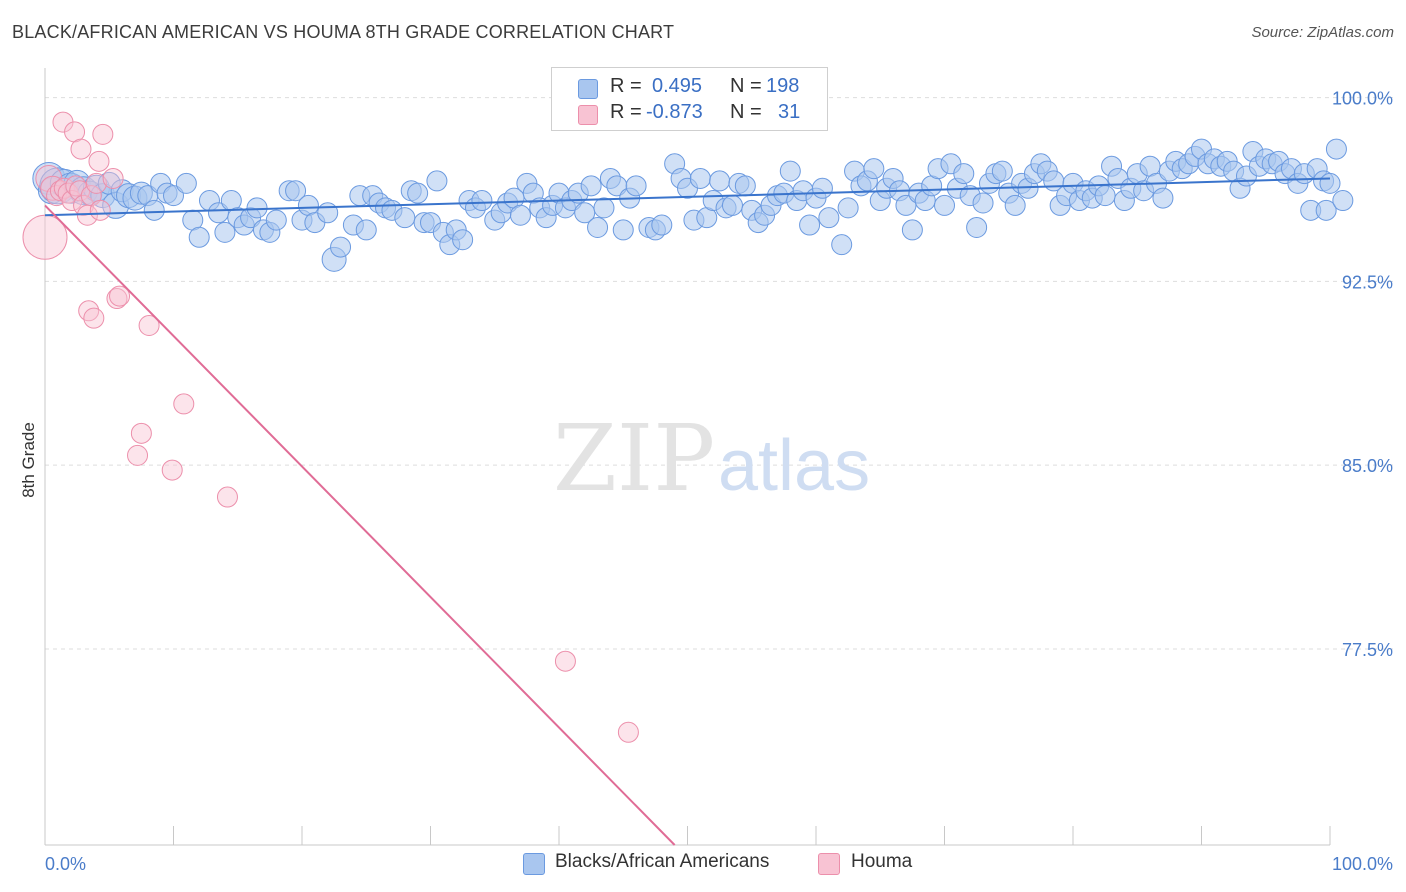 This screenshot has height=892, width=1406. Describe the element at coordinates (677, 86) in the screenshot. I see `legend-r-value: 0.495` at that location.